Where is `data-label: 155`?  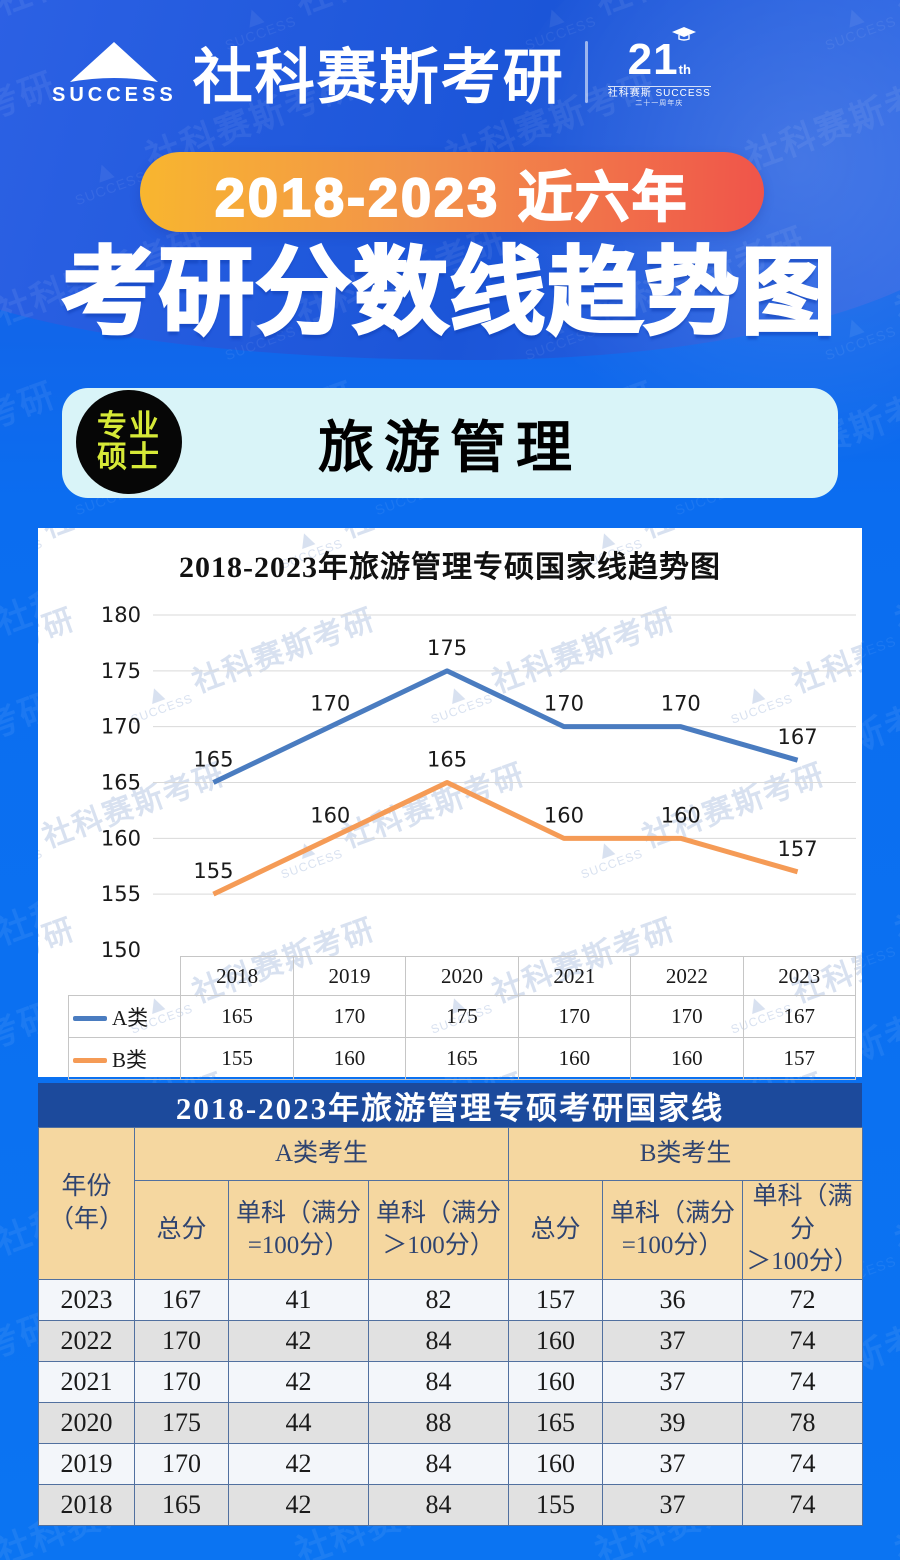
data-label: 155 is located at coordinates (213, 872).